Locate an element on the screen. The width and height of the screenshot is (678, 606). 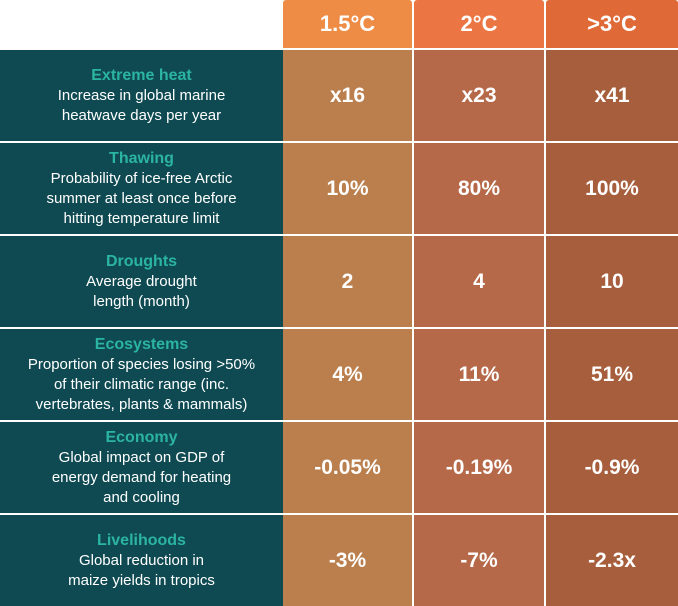
value-cell: -7% is located at coordinates (479, 559).